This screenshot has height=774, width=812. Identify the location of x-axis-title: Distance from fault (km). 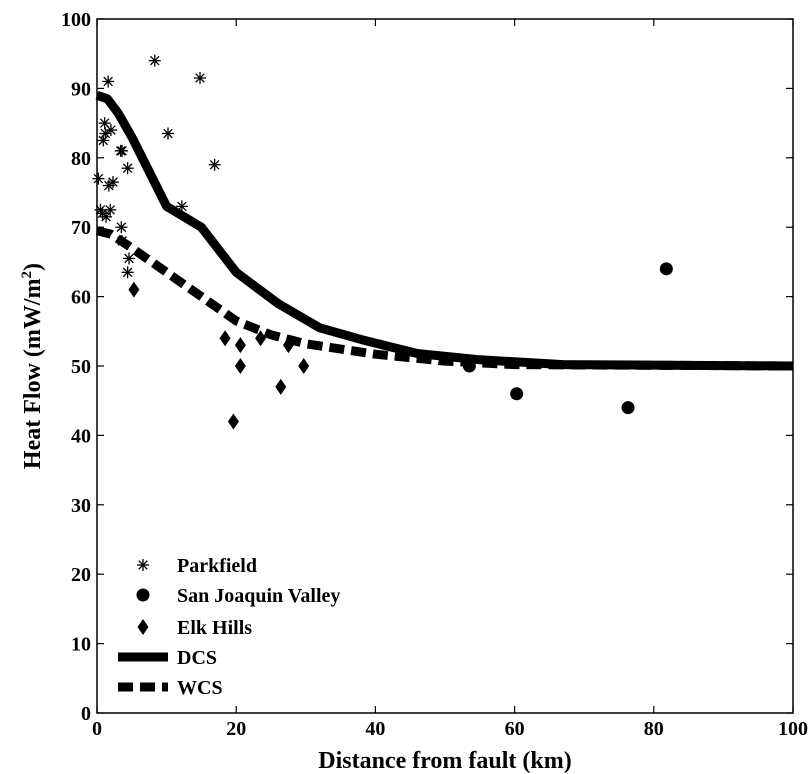
(445, 761).